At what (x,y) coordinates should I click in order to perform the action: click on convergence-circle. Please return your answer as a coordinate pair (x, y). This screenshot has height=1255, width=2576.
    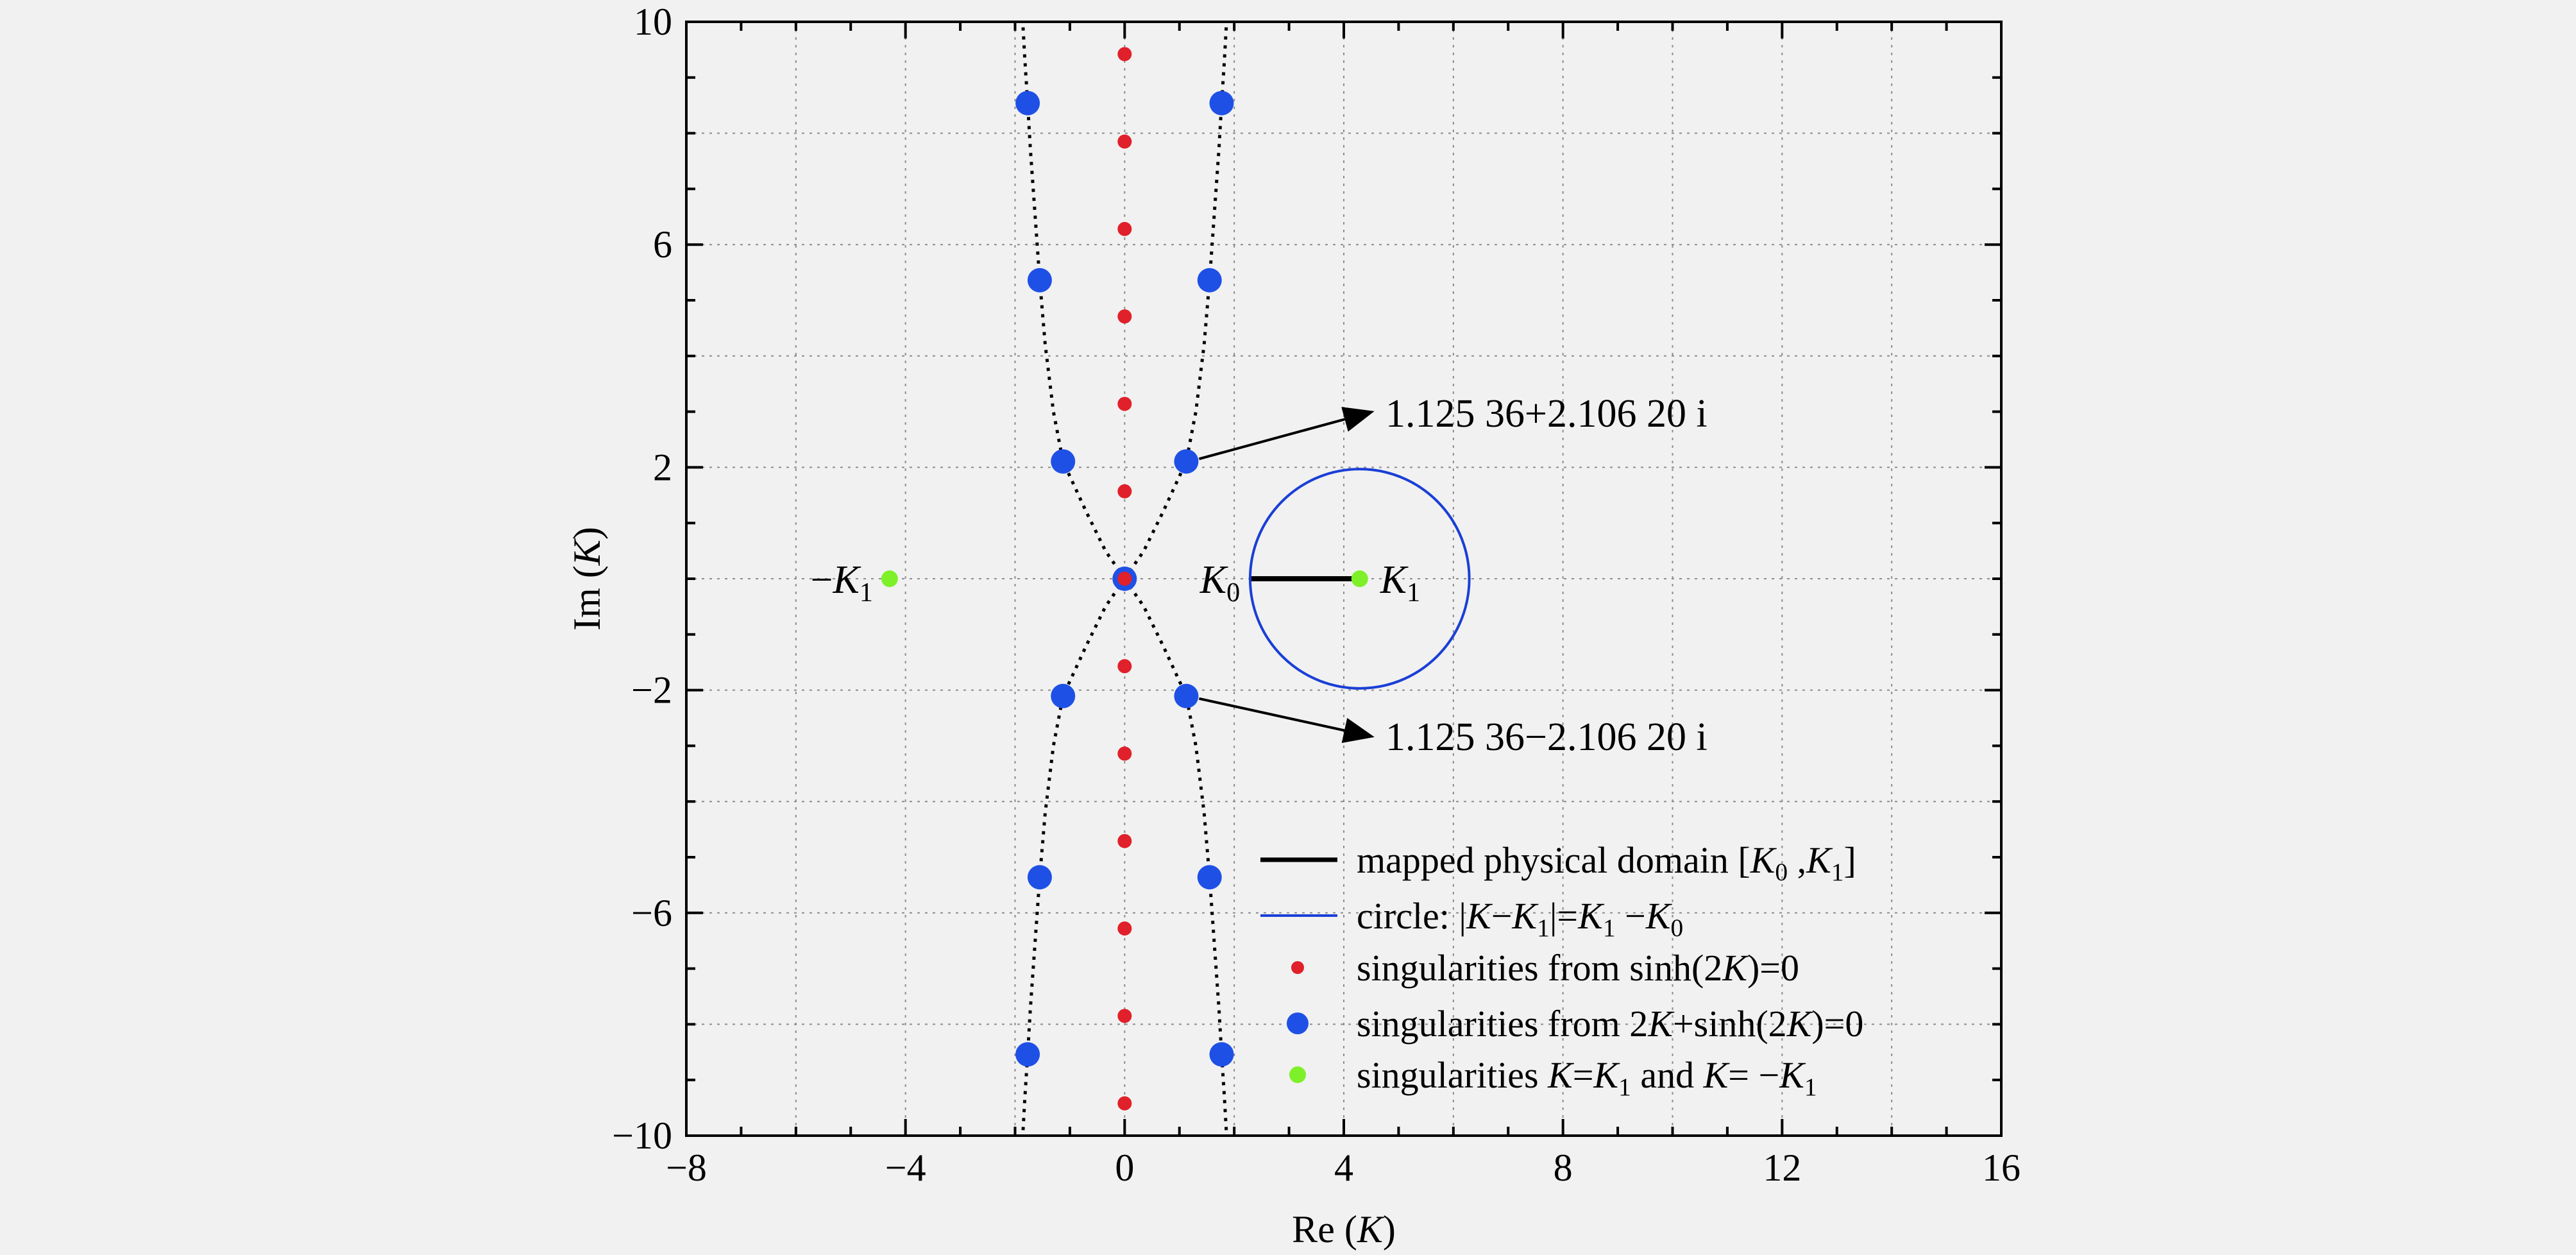
    Looking at the image, I should click on (1359, 579).